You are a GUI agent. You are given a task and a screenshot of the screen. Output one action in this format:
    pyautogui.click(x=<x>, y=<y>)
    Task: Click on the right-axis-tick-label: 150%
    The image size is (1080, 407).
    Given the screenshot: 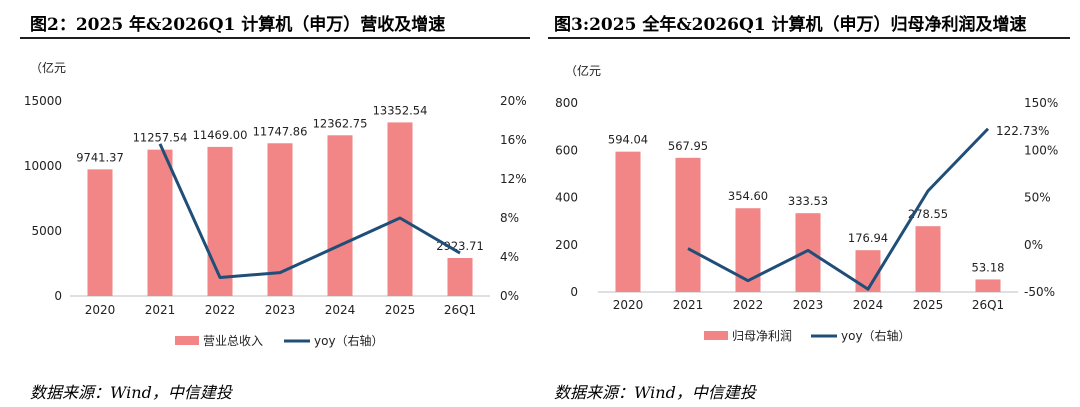 What is the action you would take?
    pyautogui.click(x=1041, y=103)
    